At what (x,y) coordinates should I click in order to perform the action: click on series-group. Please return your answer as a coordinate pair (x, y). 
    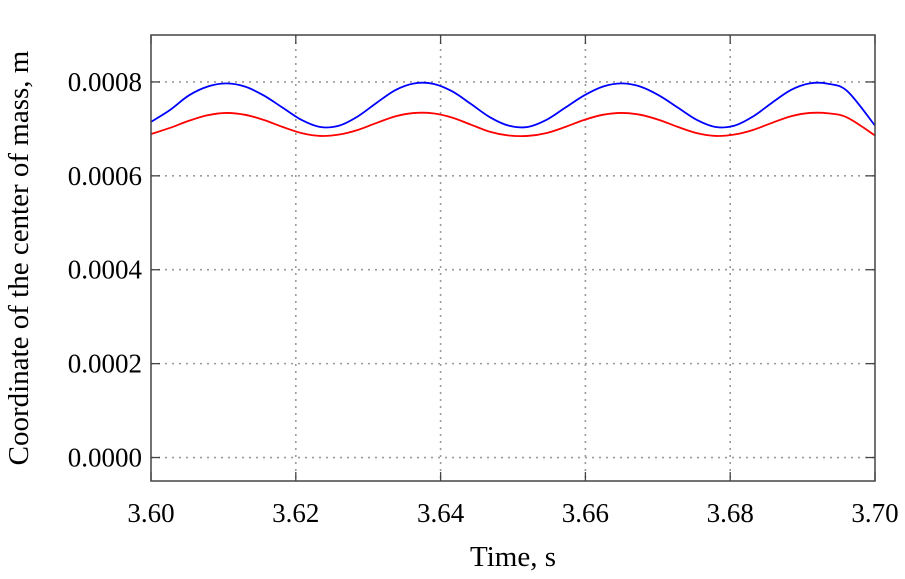
    Looking at the image, I should click on (513, 109).